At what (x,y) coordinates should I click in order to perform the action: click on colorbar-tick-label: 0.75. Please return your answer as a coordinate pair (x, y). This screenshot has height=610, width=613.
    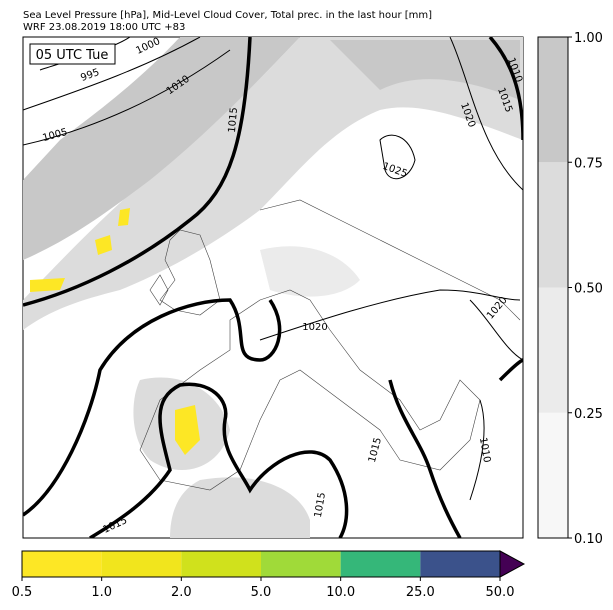
    Looking at the image, I should click on (588, 163).